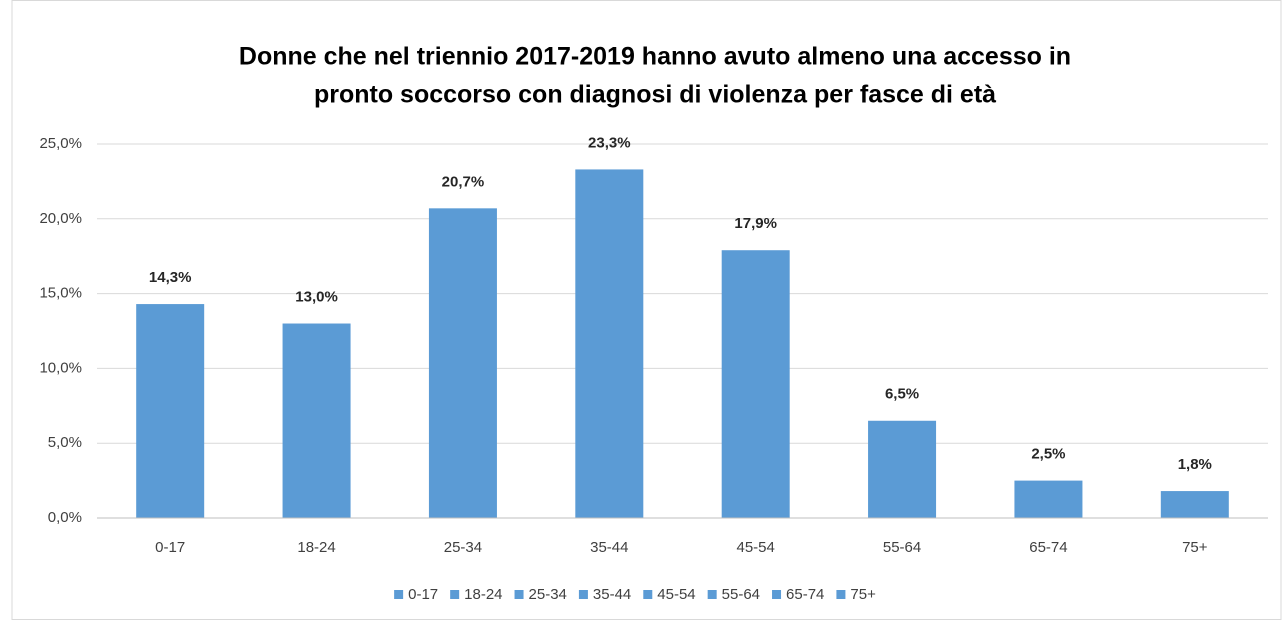 This screenshot has width=1282, height=620. What do you see at coordinates (65, 442) in the screenshot?
I see `y-tick-label: 5,0%` at bounding box center [65, 442].